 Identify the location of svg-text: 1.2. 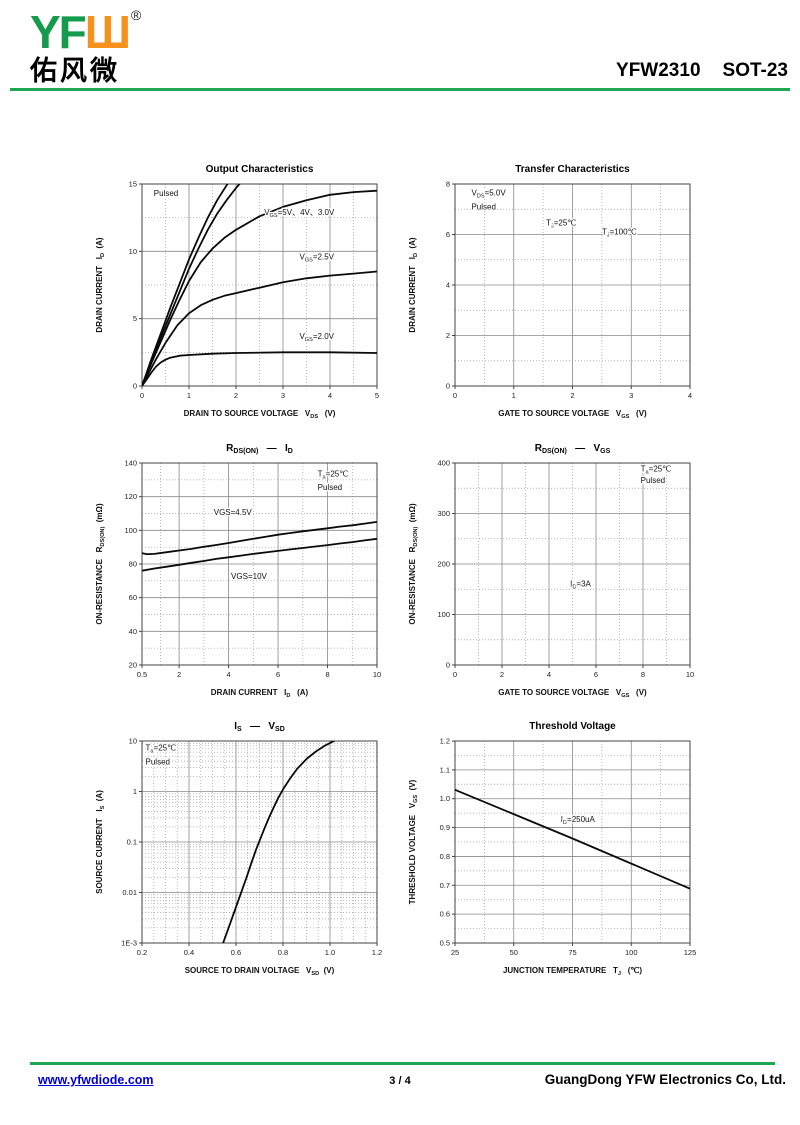
(377, 952).